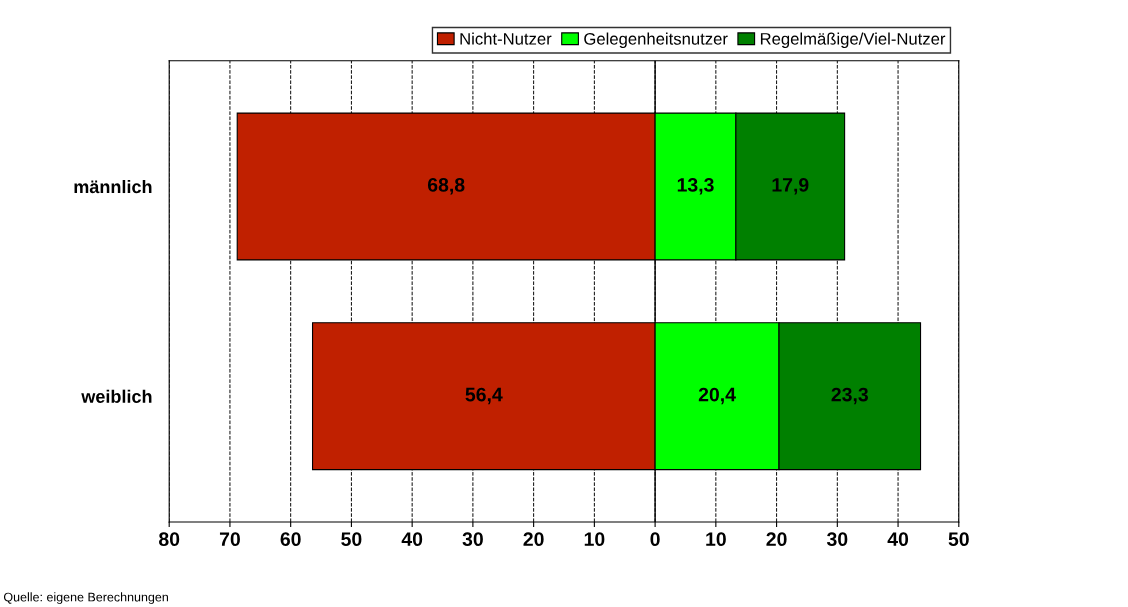 The width and height of the screenshot is (1128, 607). Describe the element at coordinates (695, 186) in the screenshot. I see `data-label: 13,3` at that location.